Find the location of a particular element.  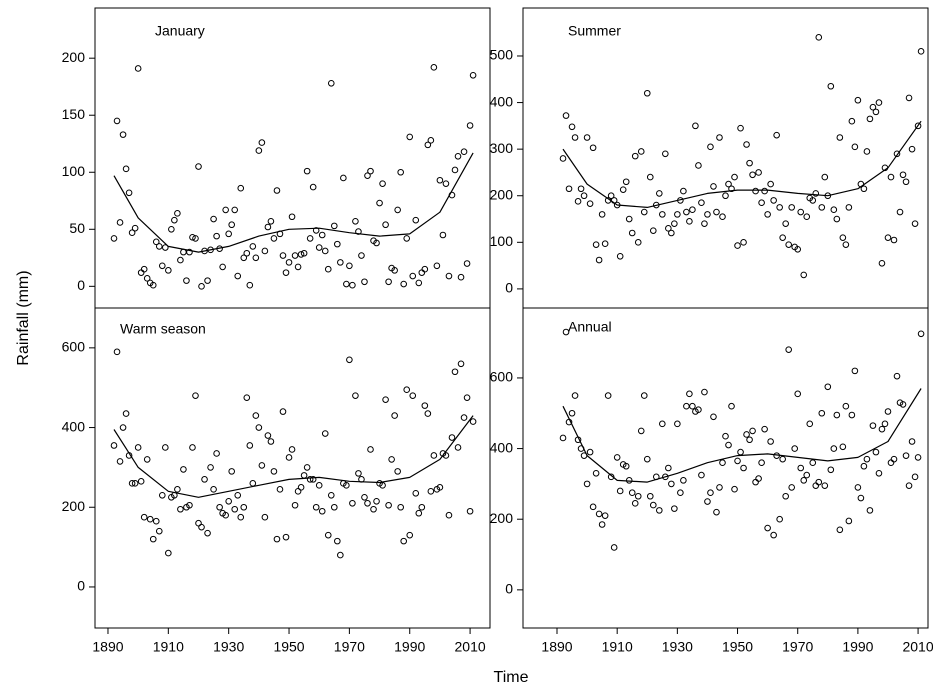

y-tick-label: 500 is located at coordinates (502, 55).